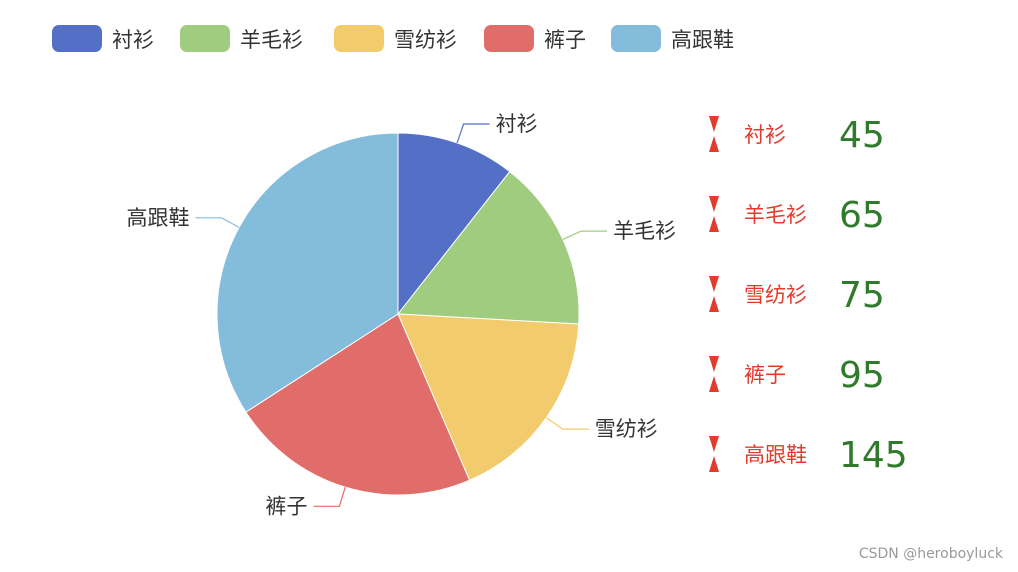 The width and height of the screenshot is (1018, 572). Describe the element at coordinates (873, 455) in the screenshot. I see `side-item-value: 145` at that location.